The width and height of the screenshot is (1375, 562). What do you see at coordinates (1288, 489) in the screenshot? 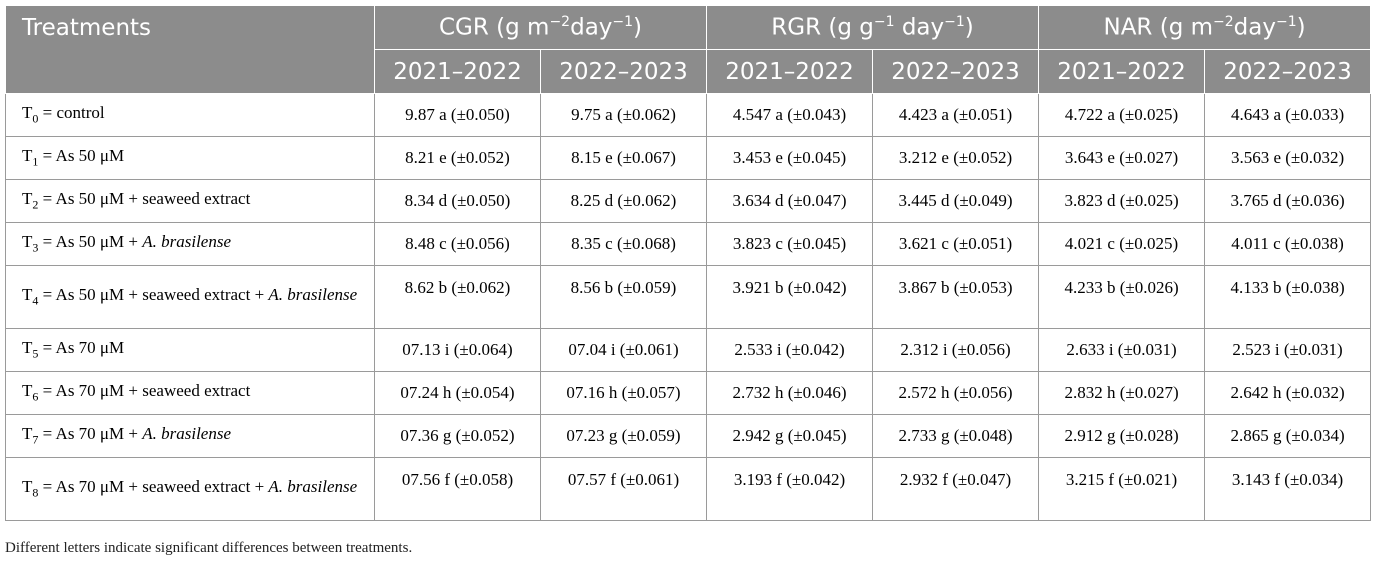
I see `value-cell: 3.143 f (±0.034)` at bounding box center [1288, 489].